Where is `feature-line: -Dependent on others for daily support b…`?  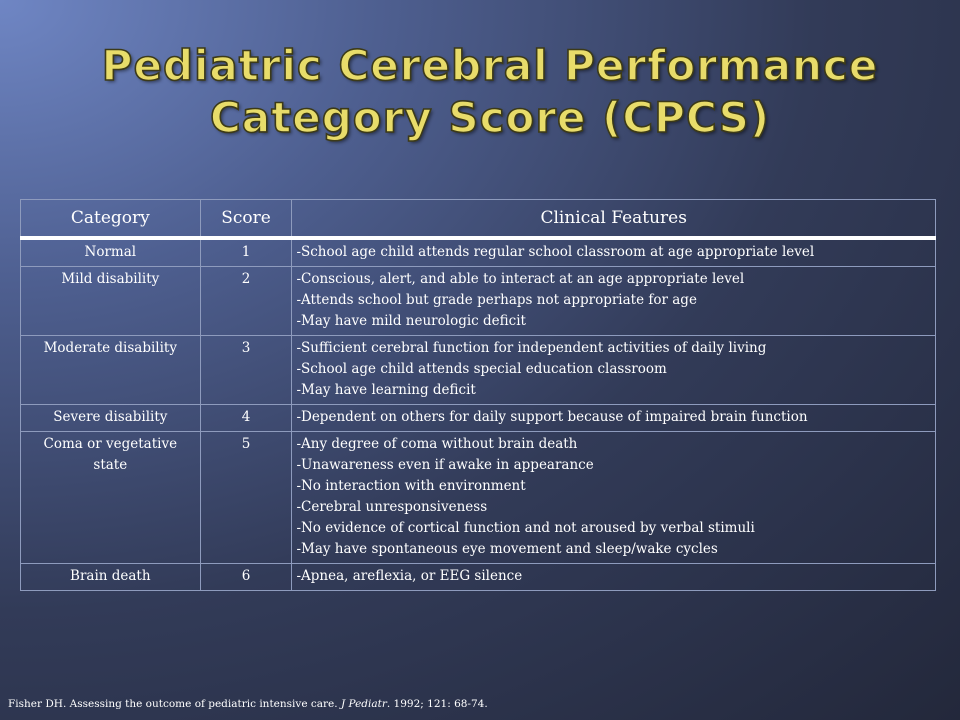 feature-line: -Dependent on others for daily support b… is located at coordinates (552, 417).